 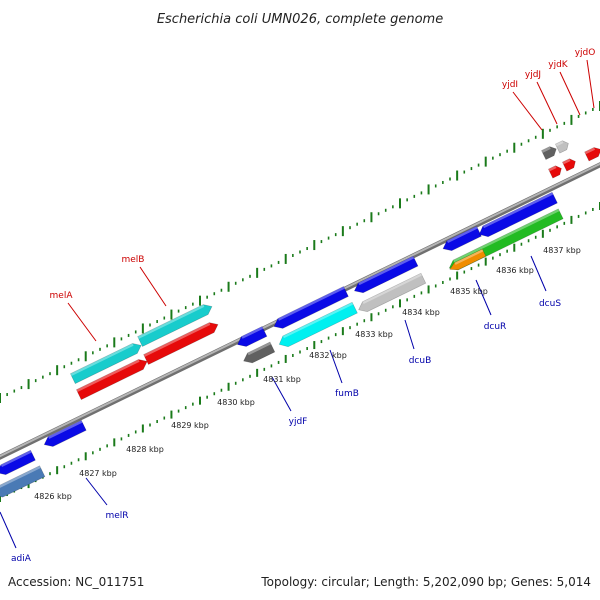 I want to click on dcuB-label: dcuB, so click(x=420, y=361).